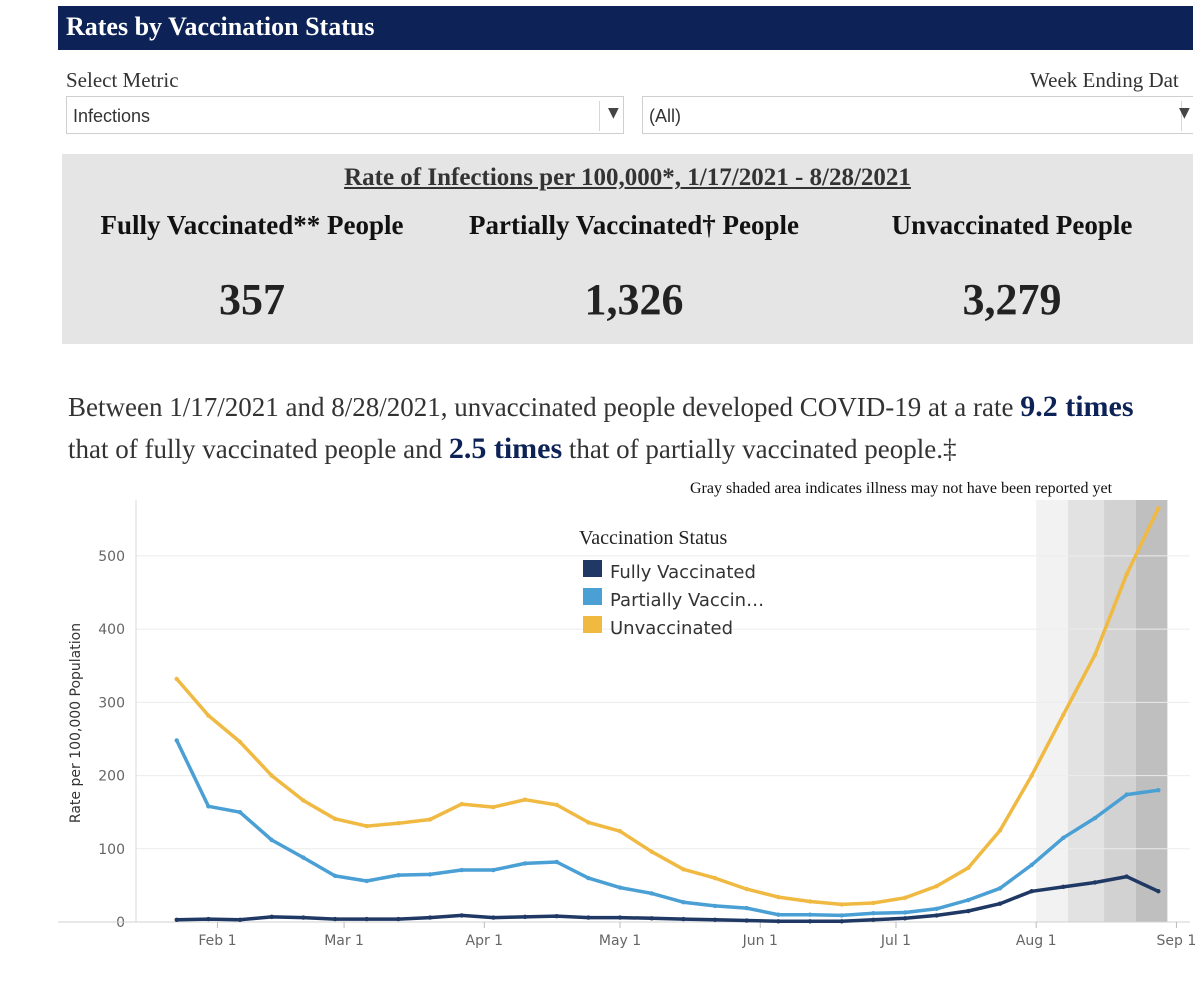  Describe the element at coordinates (1077, 406) in the screenshot. I see `highlight-fully-ratio: 9.2 times` at that location.